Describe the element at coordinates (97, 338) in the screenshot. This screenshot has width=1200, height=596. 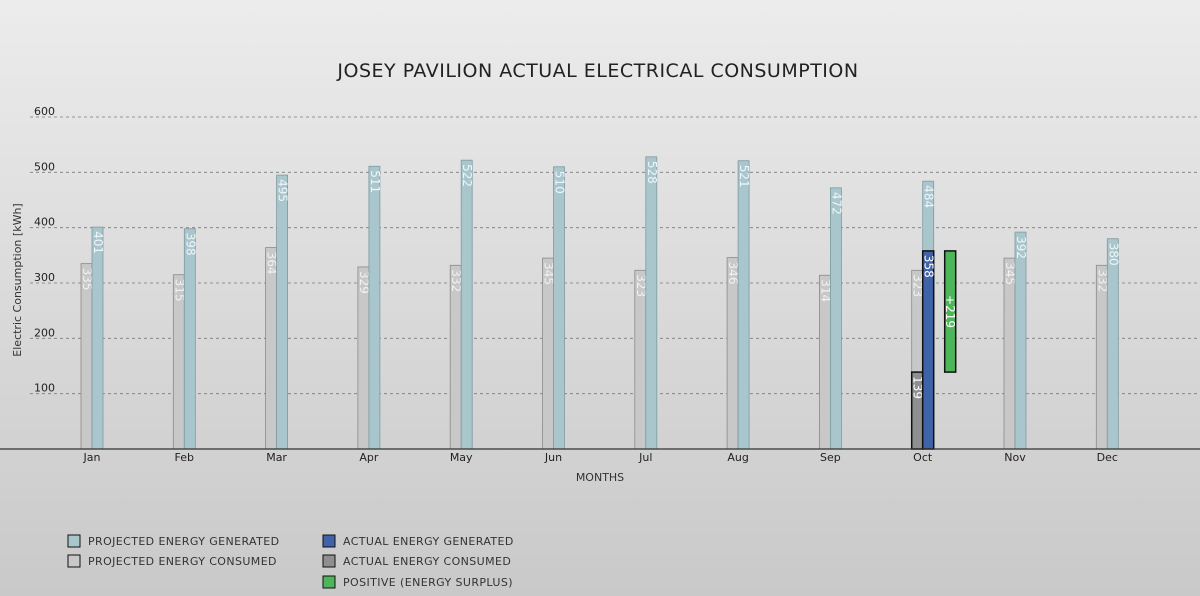
I see `bar-projected-generated-jan` at that location.